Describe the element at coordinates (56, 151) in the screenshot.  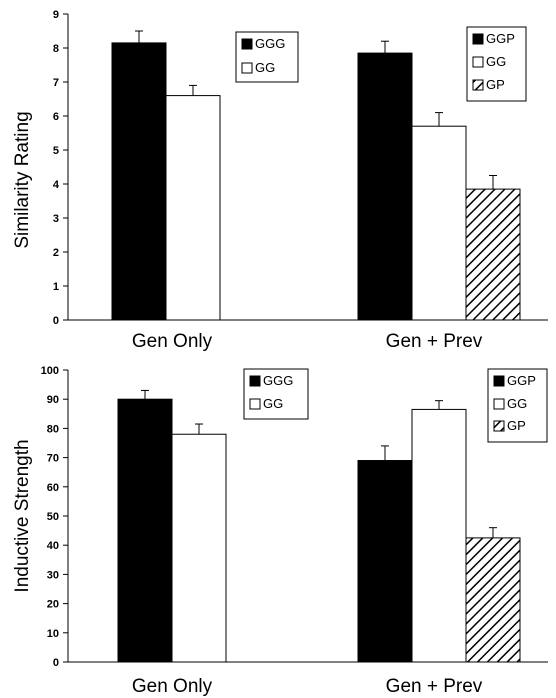
I see `y-tick-label: 5` at that location.